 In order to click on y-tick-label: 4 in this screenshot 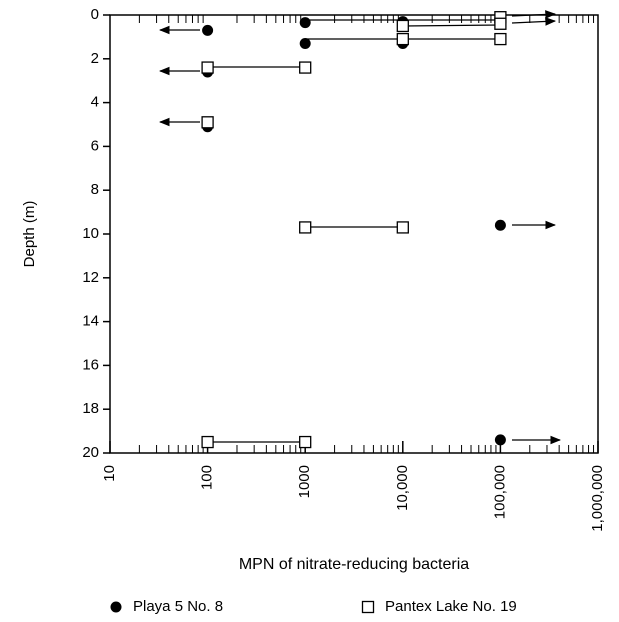, I will do `click(95, 102)`.